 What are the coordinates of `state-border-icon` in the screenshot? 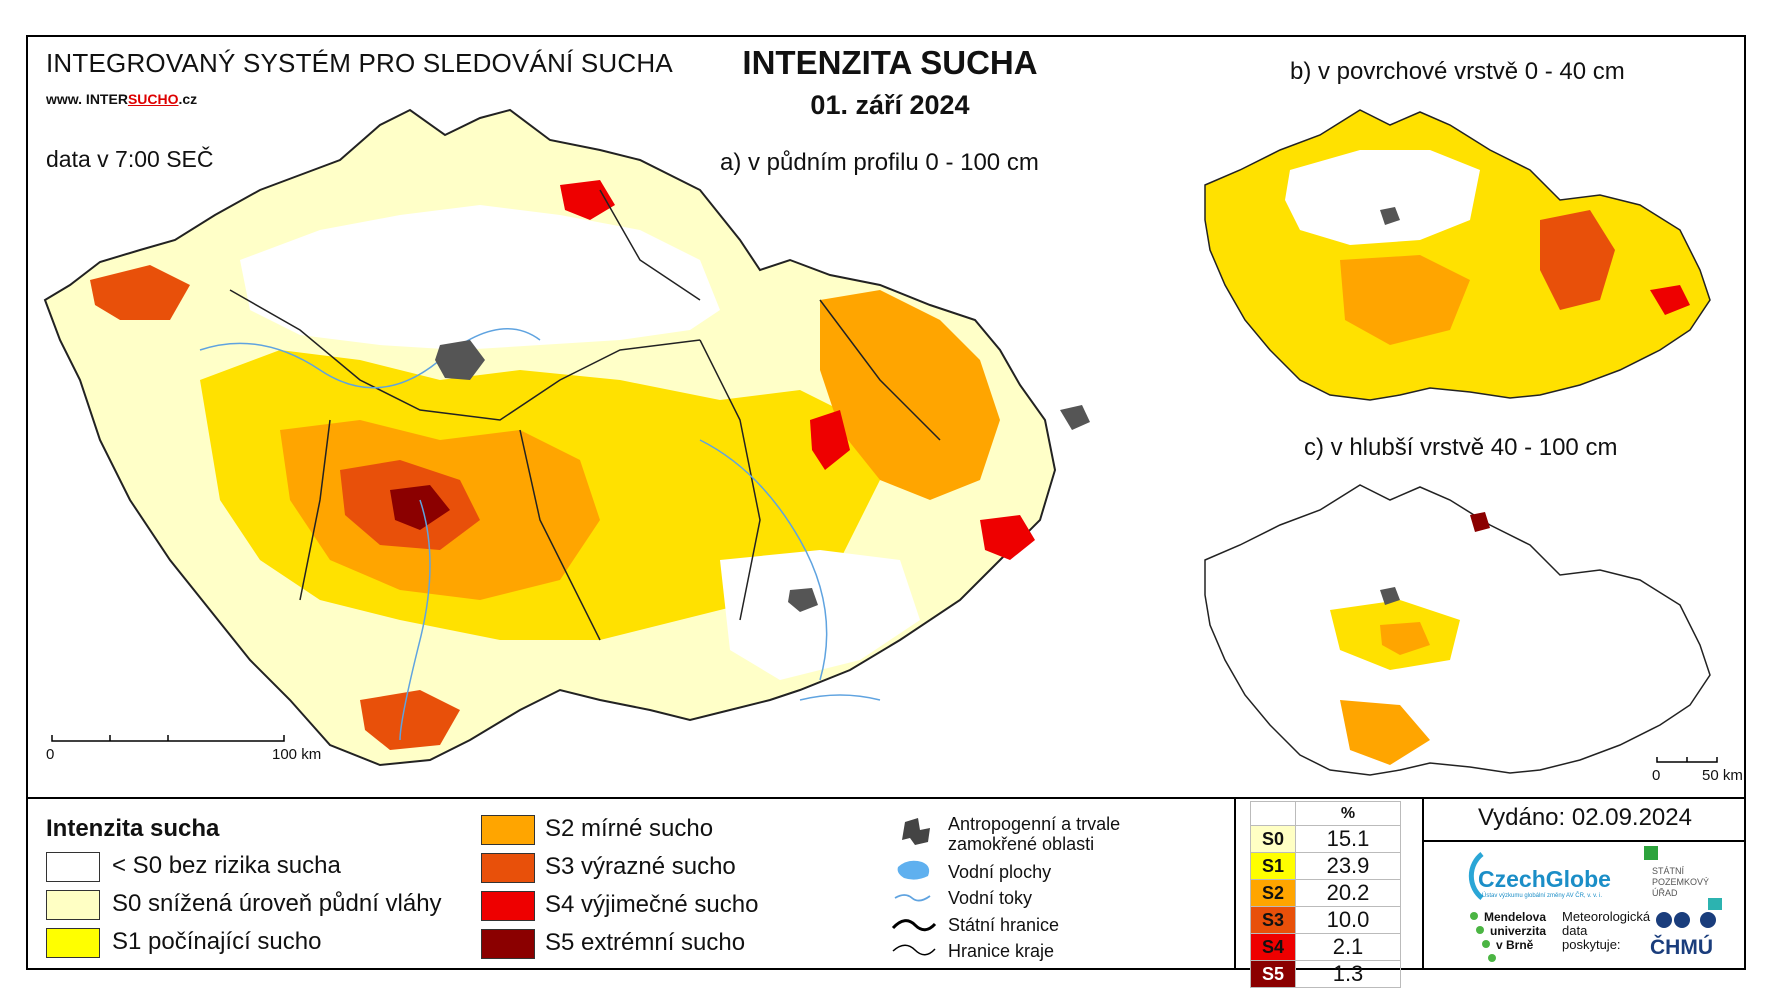 It's located at (914, 925).